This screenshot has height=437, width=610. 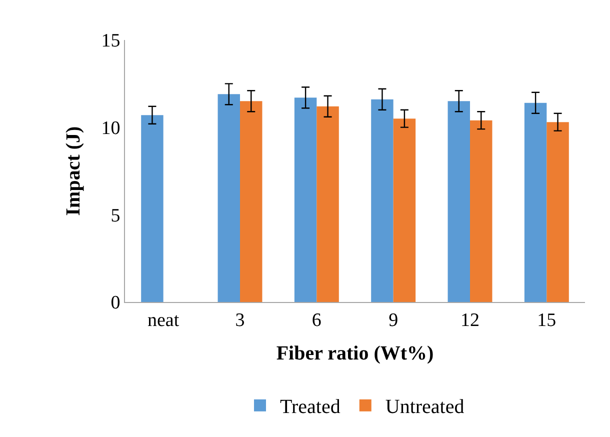 I want to click on x-tick-label: 3, so click(x=240, y=320).